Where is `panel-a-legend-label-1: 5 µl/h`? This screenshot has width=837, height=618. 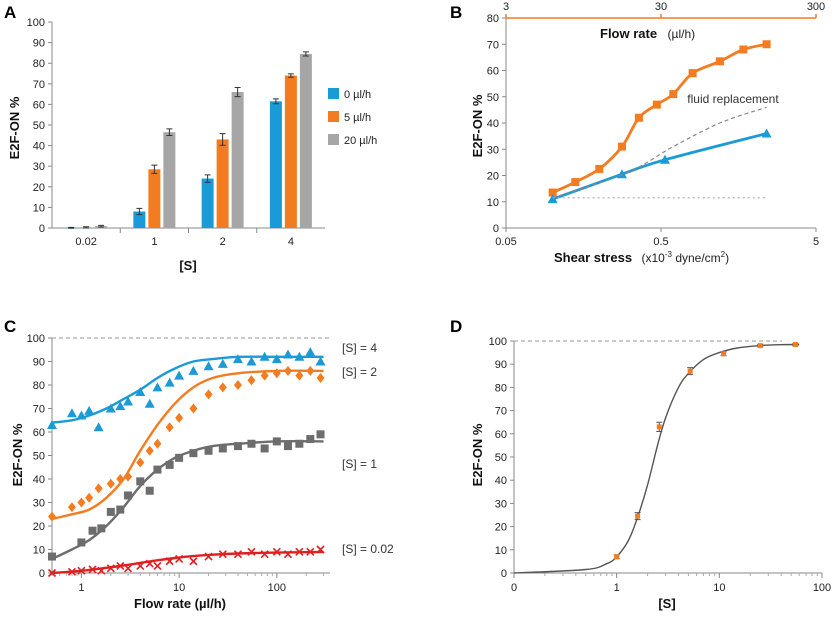
panel-a-legend-label-1: 5 µl/h is located at coordinates (357, 118).